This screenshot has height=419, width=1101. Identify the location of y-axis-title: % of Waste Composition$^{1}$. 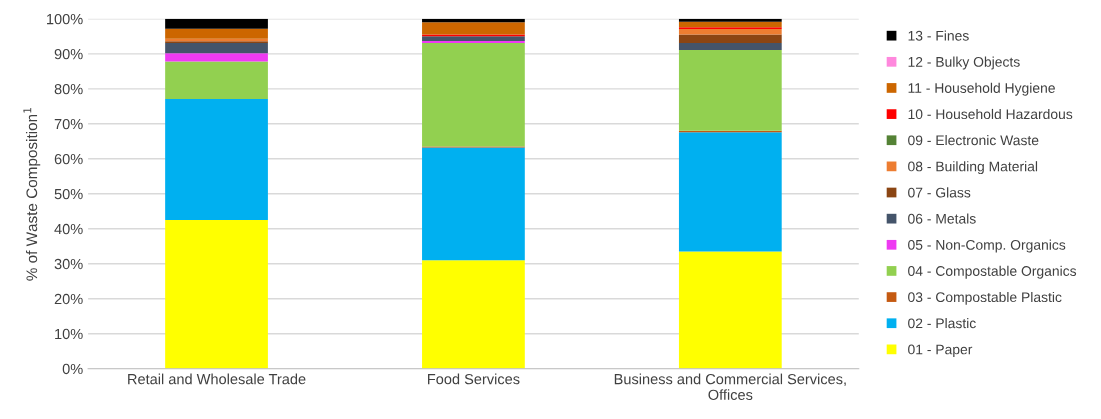
(32, 194).